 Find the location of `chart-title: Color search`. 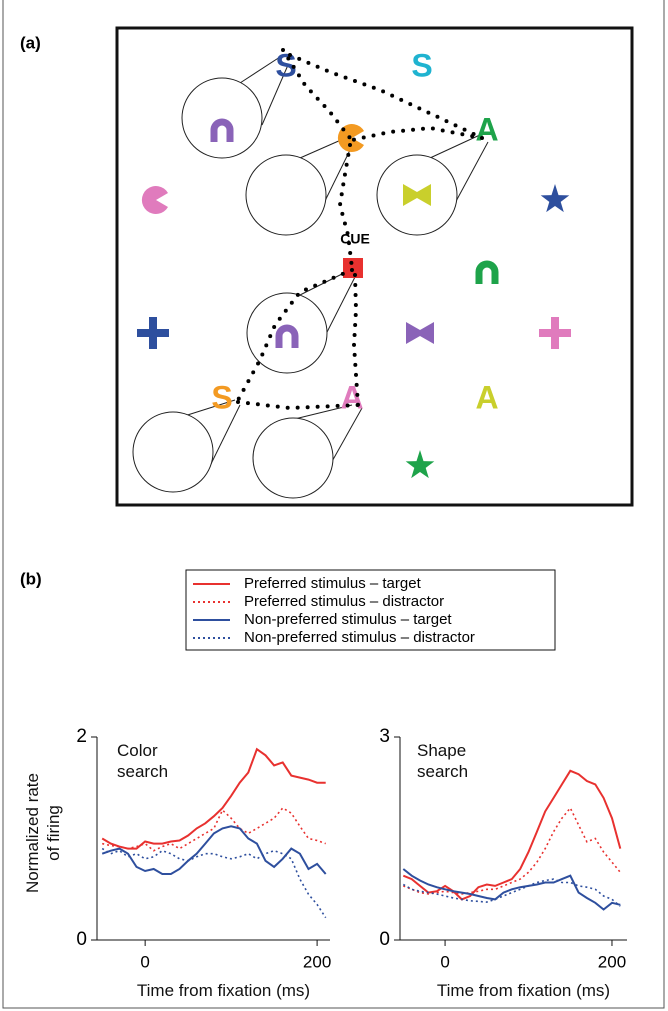

chart-title: Color search is located at coordinates (143, 761).